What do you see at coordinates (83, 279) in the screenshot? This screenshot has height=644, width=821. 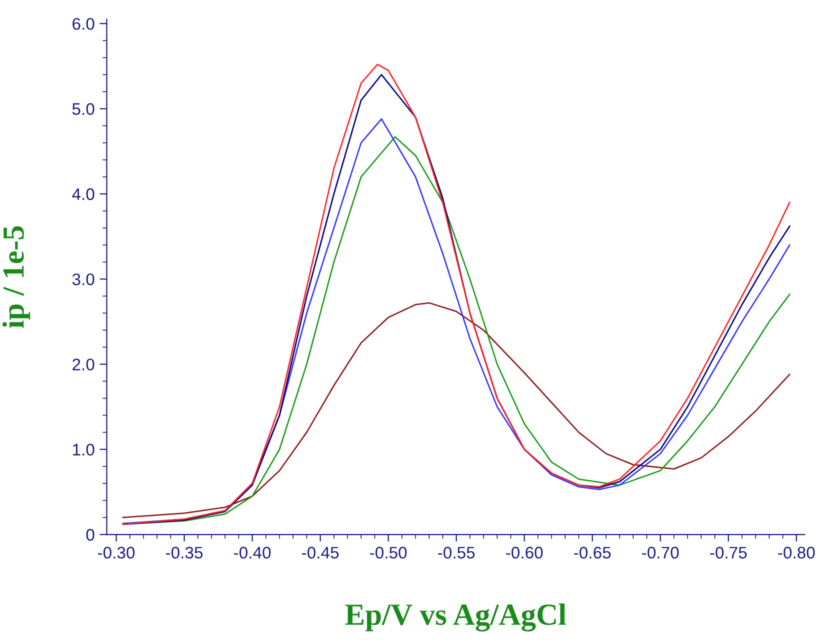 I see `y-tick-label: 3.0` at bounding box center [83, 279].